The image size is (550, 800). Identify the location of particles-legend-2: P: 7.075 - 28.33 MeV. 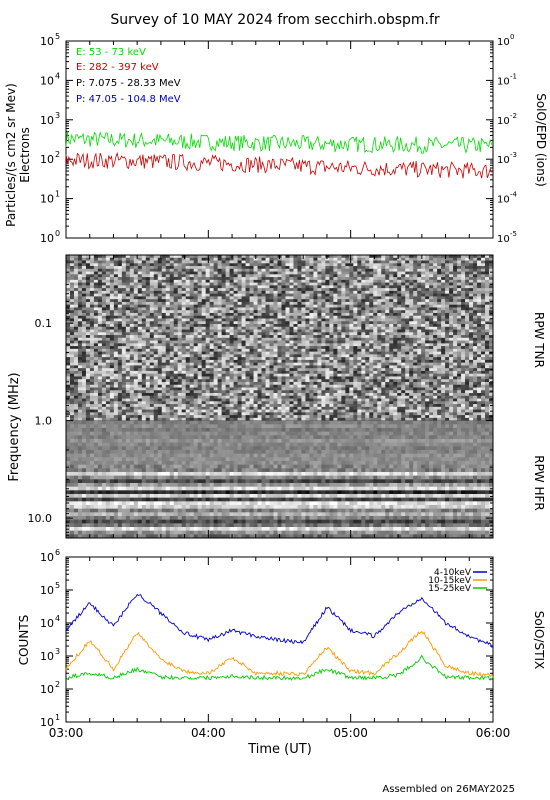
(128, 83).